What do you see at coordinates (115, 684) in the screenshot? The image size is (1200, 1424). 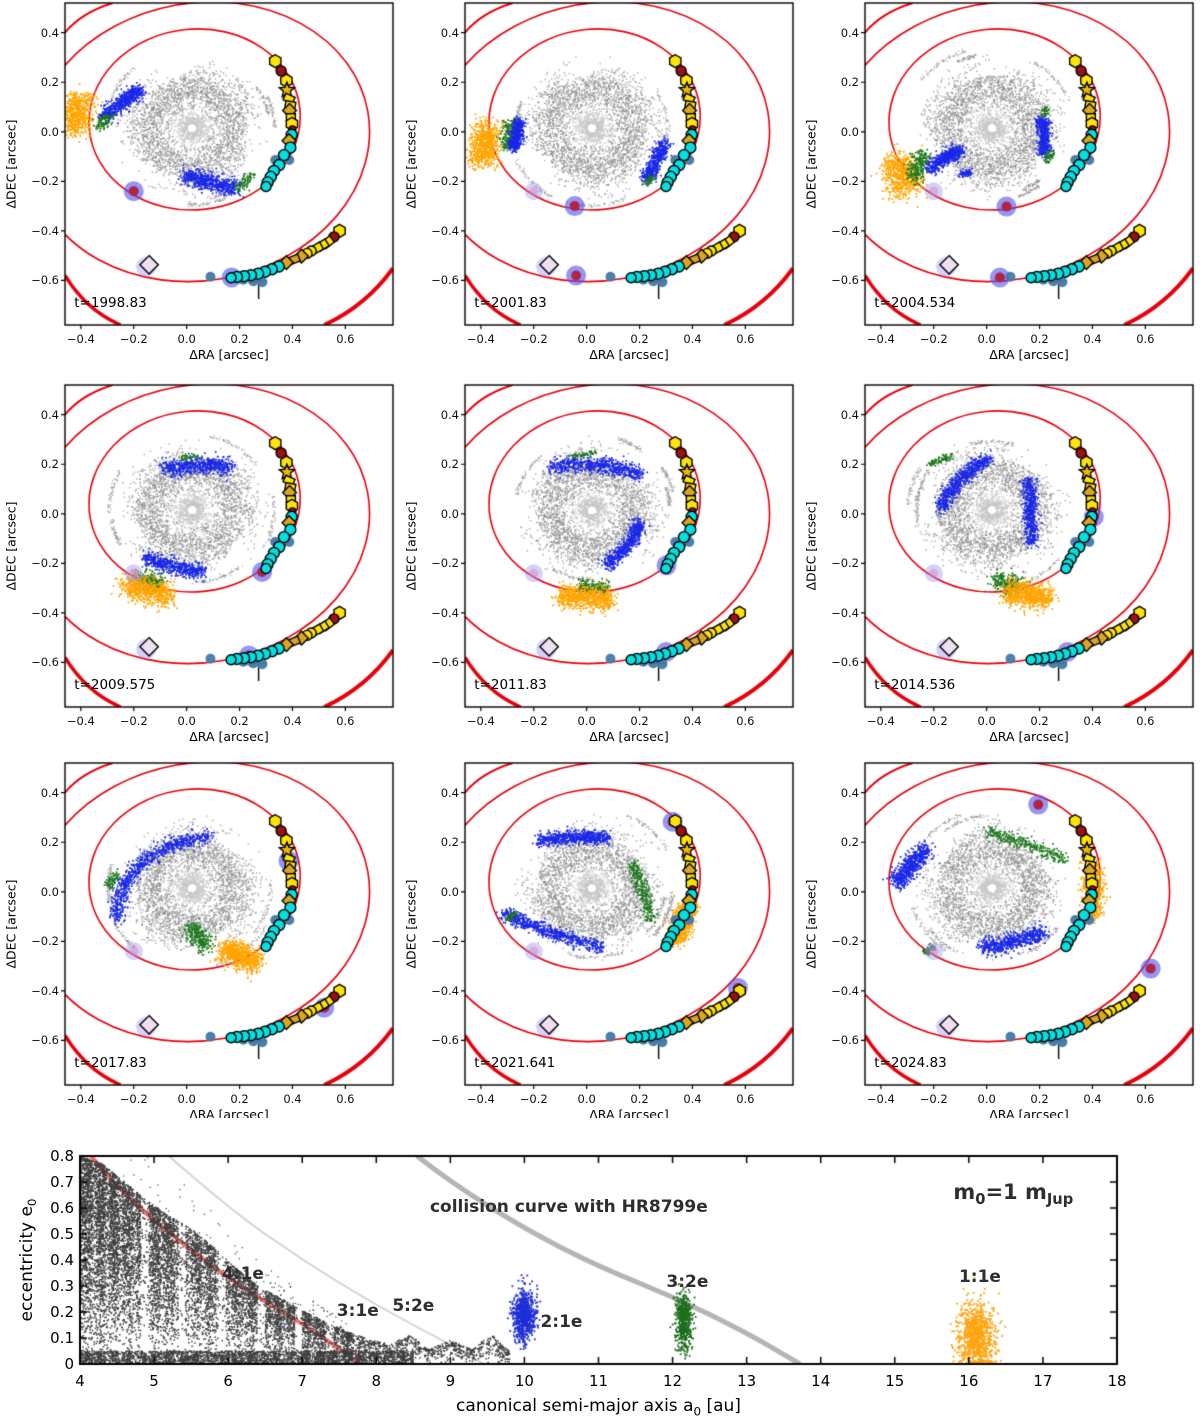 I see `epoch-timestamp: t=2009.575` at bounding box center [115, 684].